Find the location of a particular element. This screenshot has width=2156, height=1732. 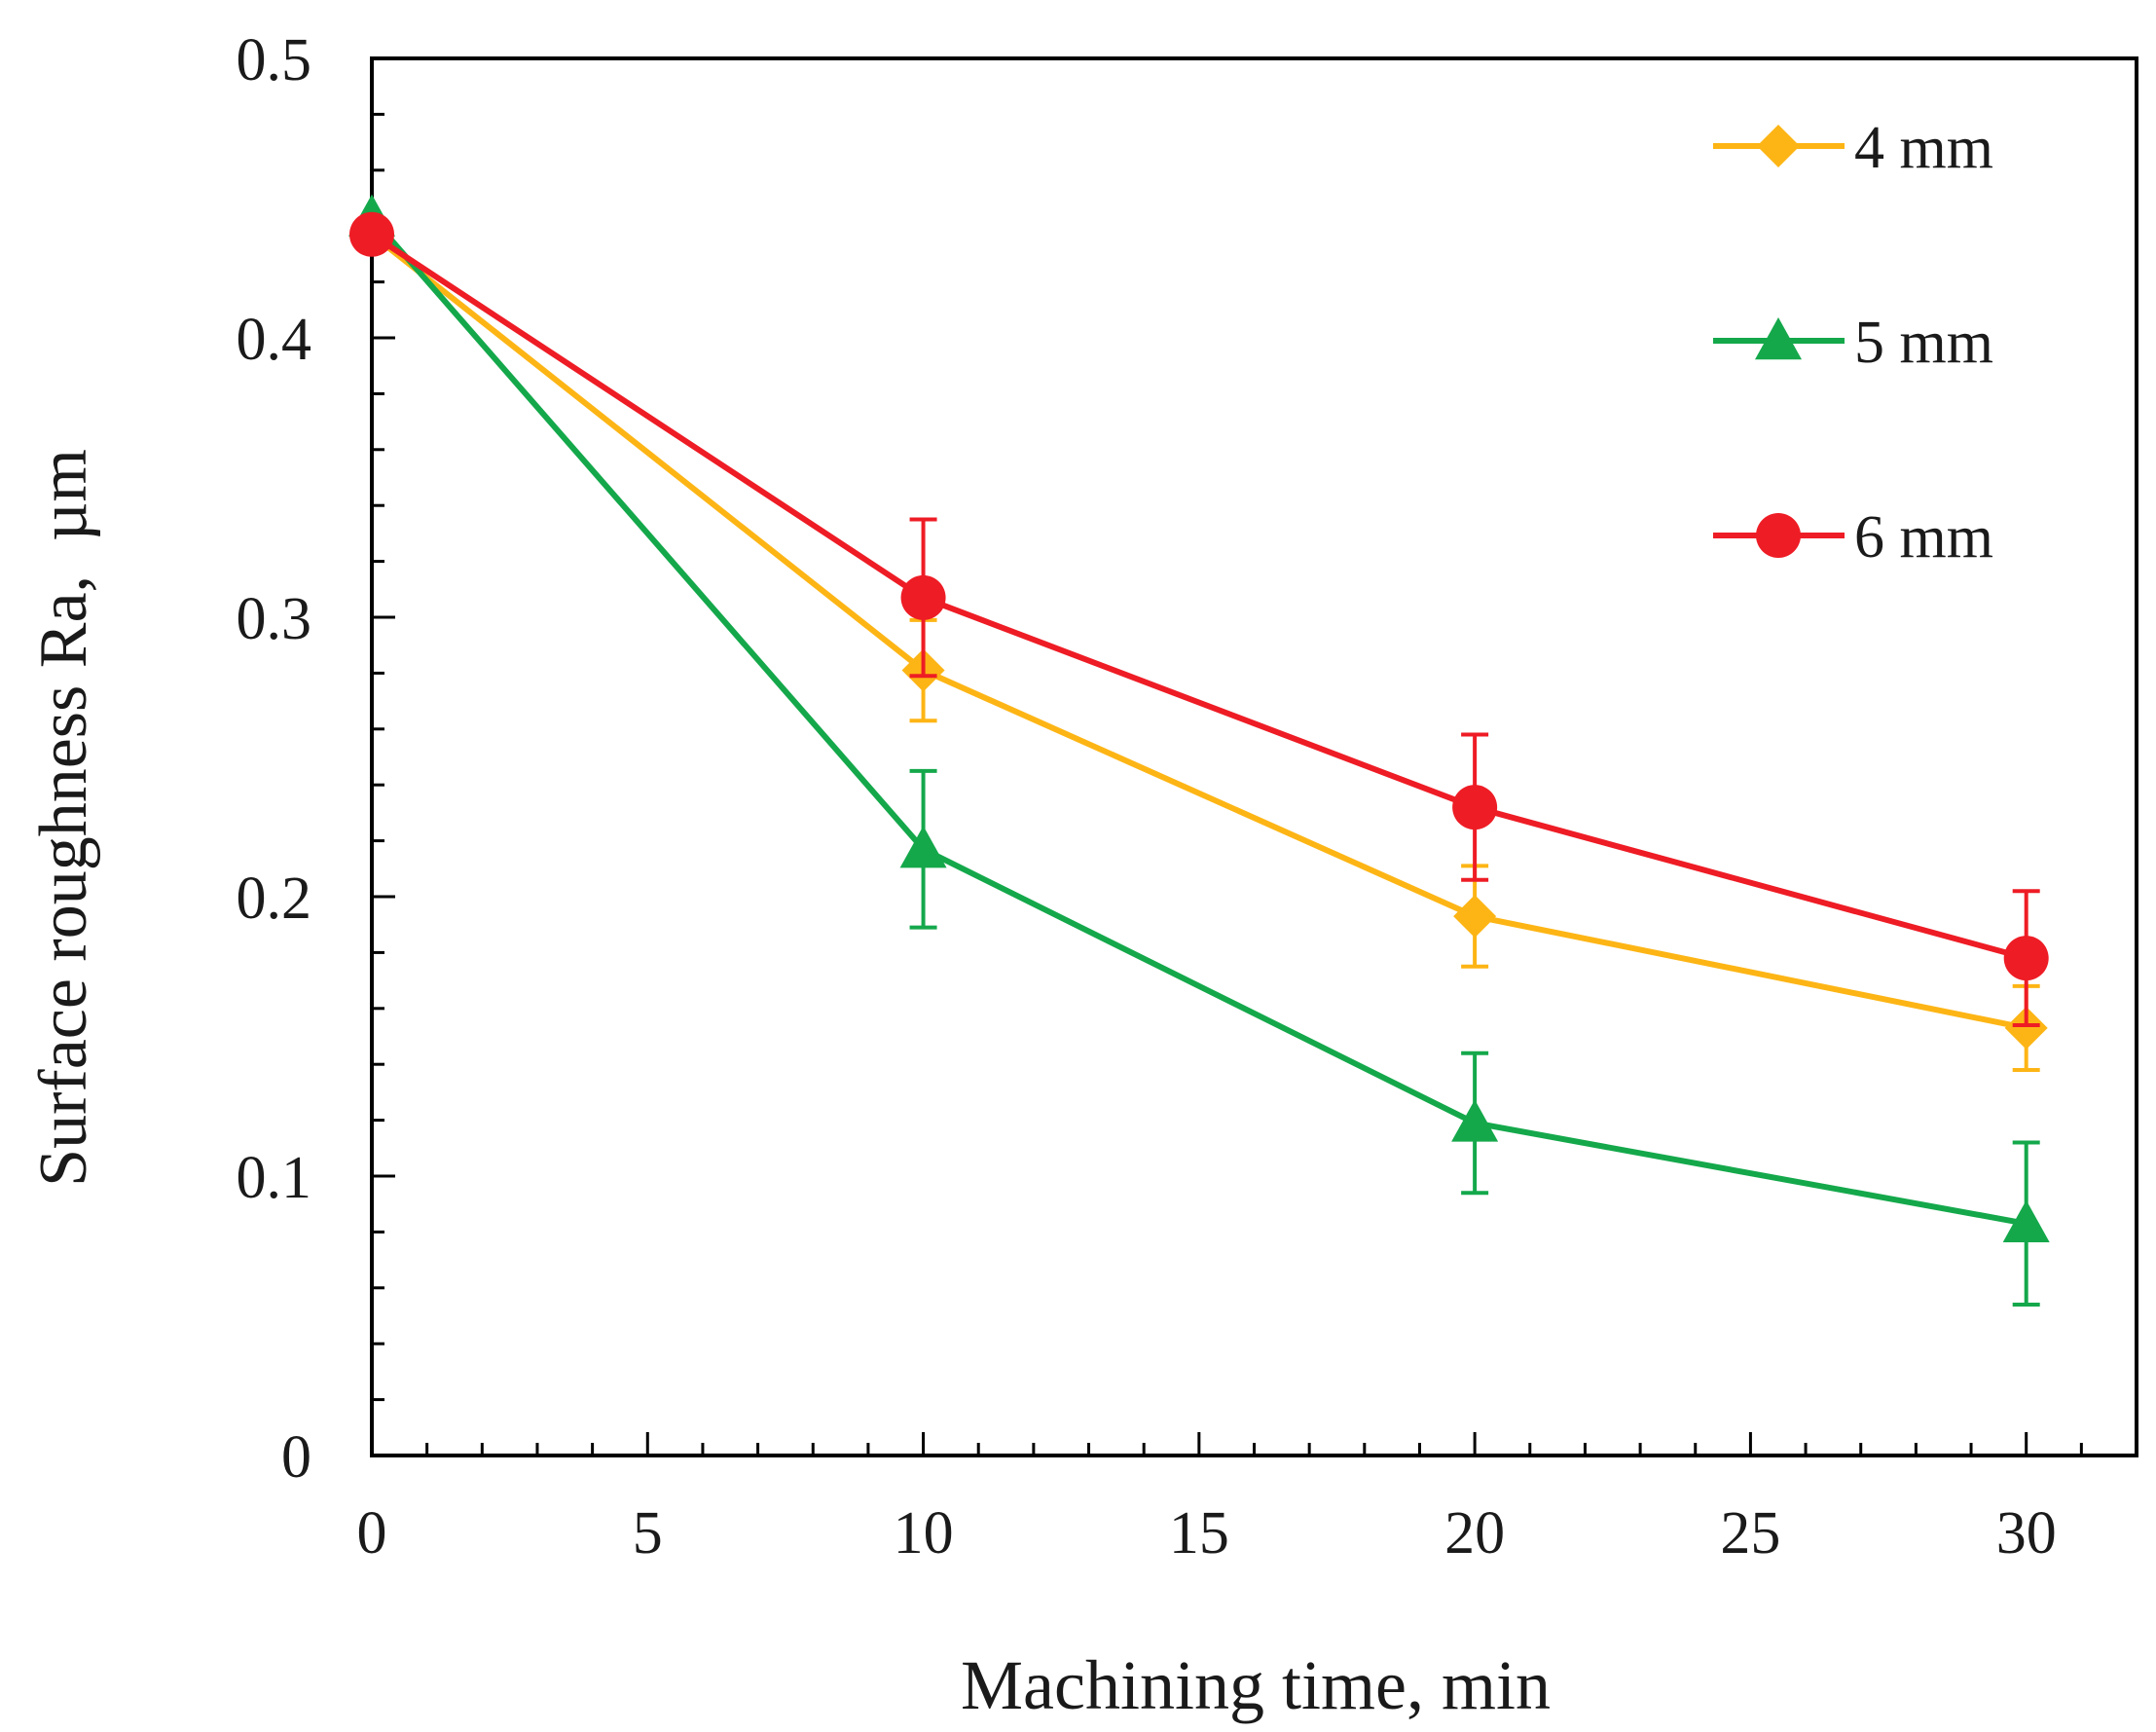

legend-entry: 5 mm is located at coordinates (1853, 343).